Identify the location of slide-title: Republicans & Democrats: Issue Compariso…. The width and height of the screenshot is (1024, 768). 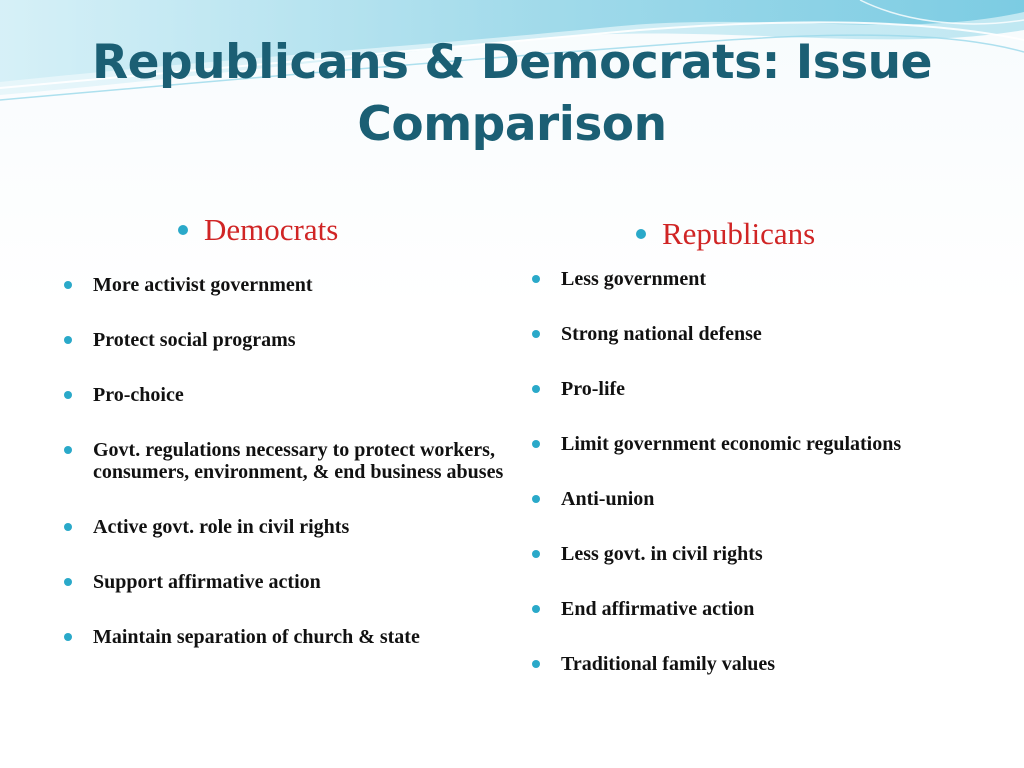
(512, 93).